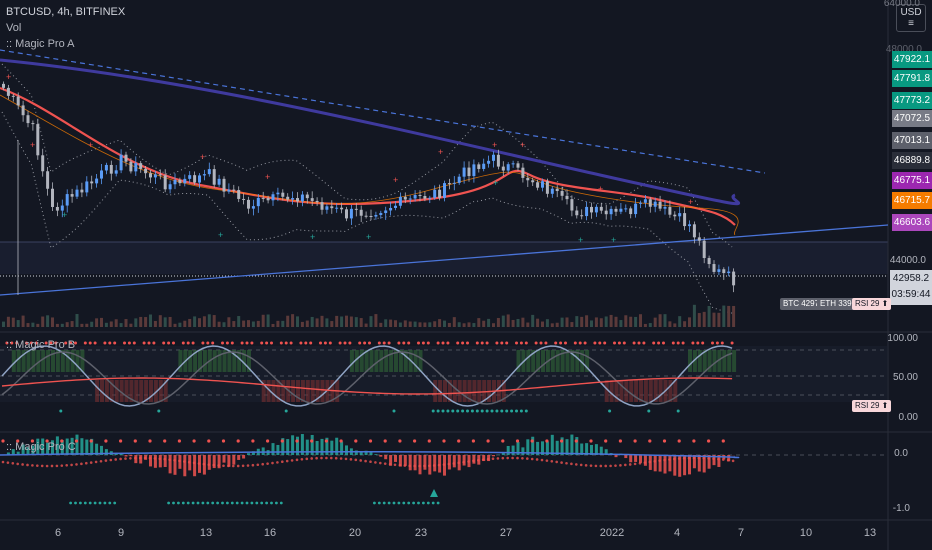 The height and width of the screenshot is (550, 932). I want to click on buy-marker: +, so click(495, 183).